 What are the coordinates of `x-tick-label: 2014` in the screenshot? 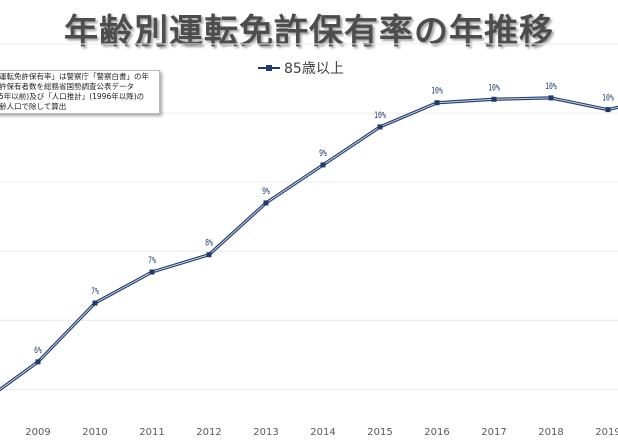 It's located at (322, 432).